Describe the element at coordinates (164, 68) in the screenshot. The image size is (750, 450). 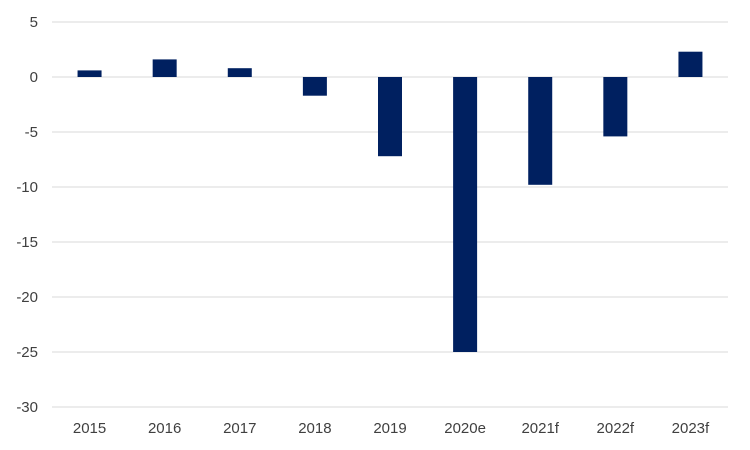
I see `bar-2016` at that location.